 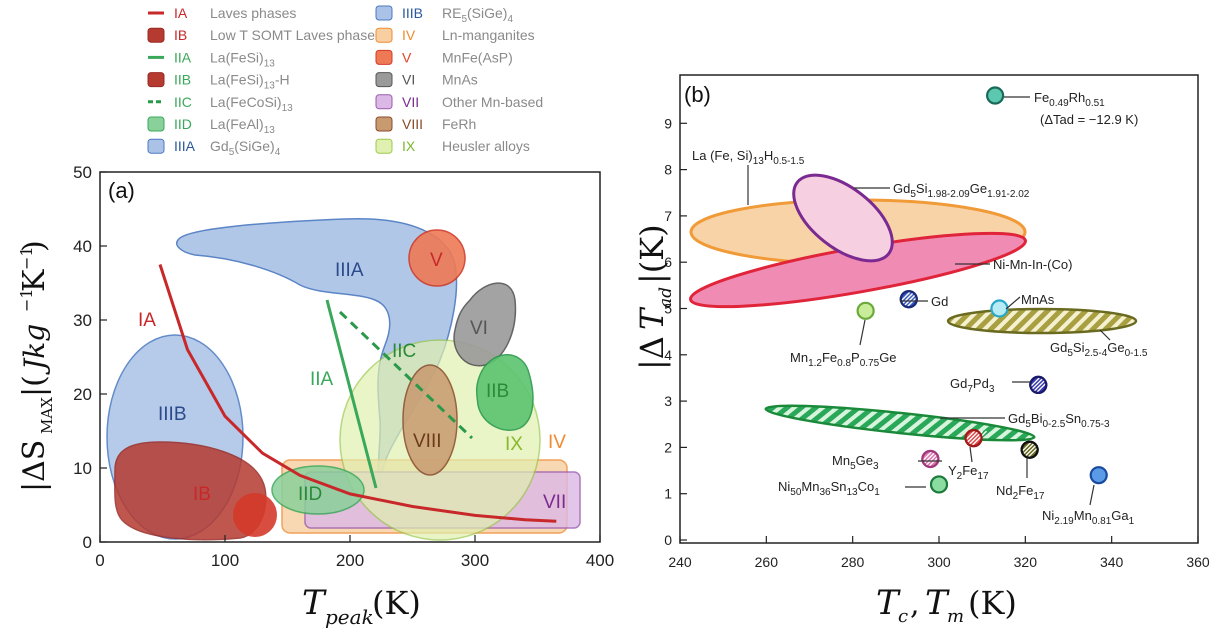 What do you see at coordinates (668, 447) in the screenshot?
I see `y-tick-label-b: 2` at bounding box center [668, 447].